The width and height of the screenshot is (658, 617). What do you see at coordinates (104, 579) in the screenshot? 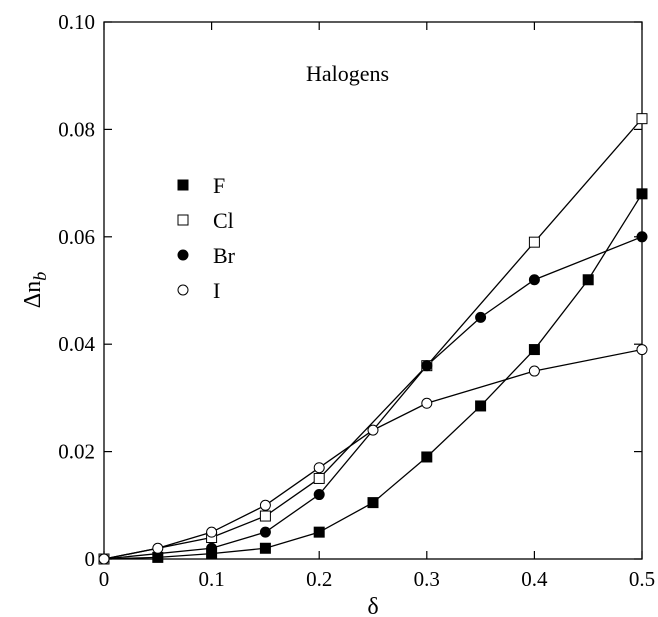
I see `x-tick-label: 0` at bounding box center [104, 579].